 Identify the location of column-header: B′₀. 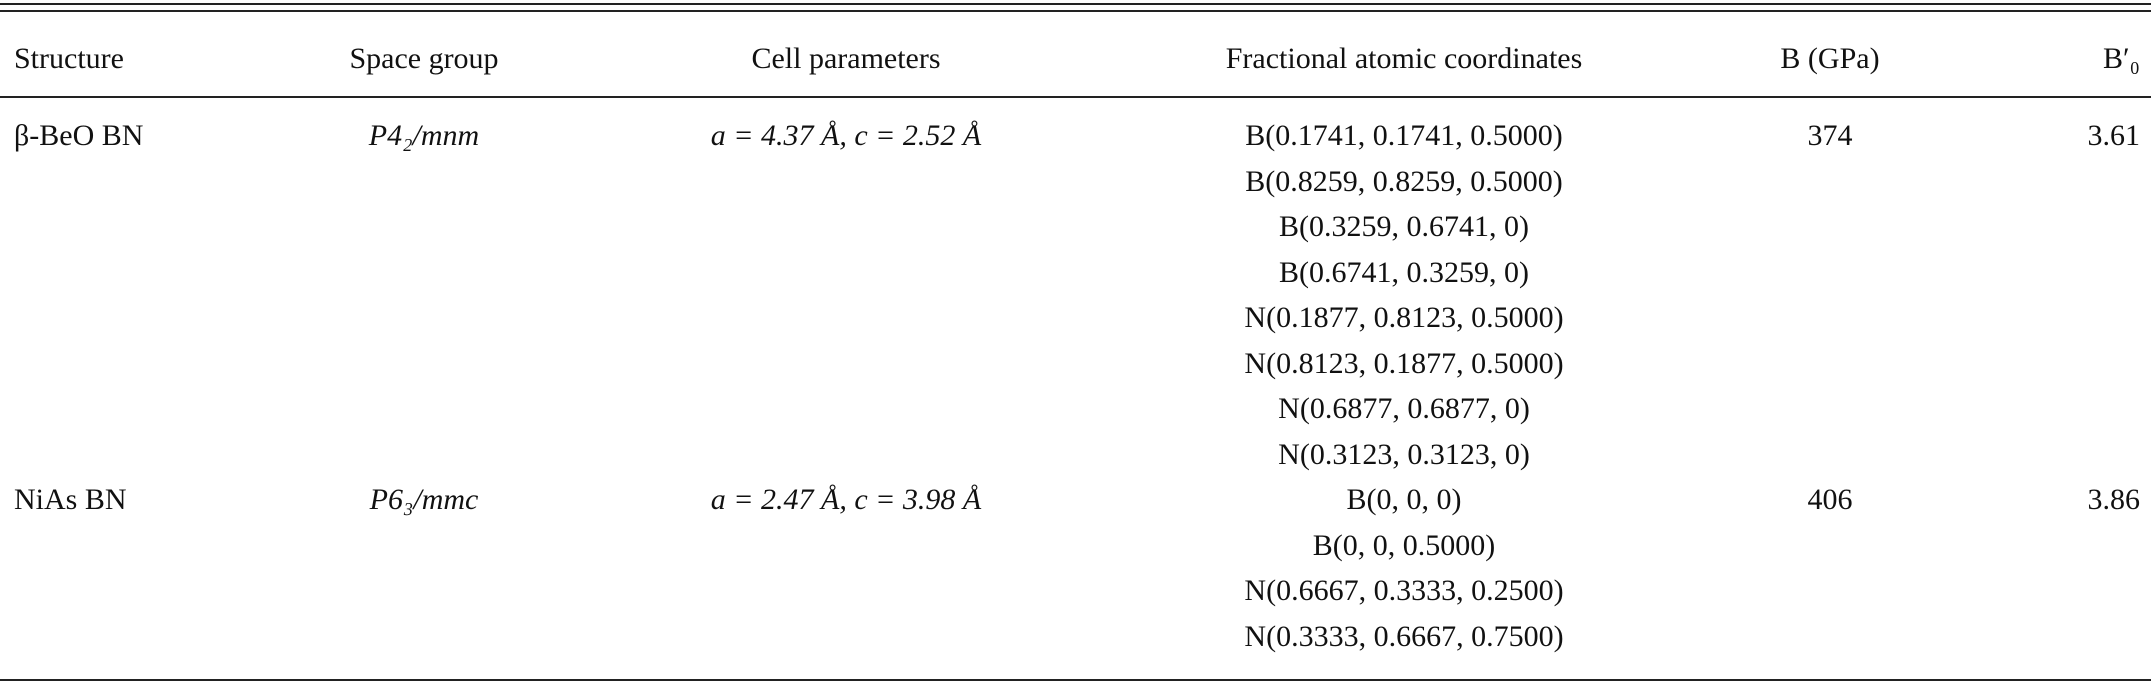
(2121, 58).